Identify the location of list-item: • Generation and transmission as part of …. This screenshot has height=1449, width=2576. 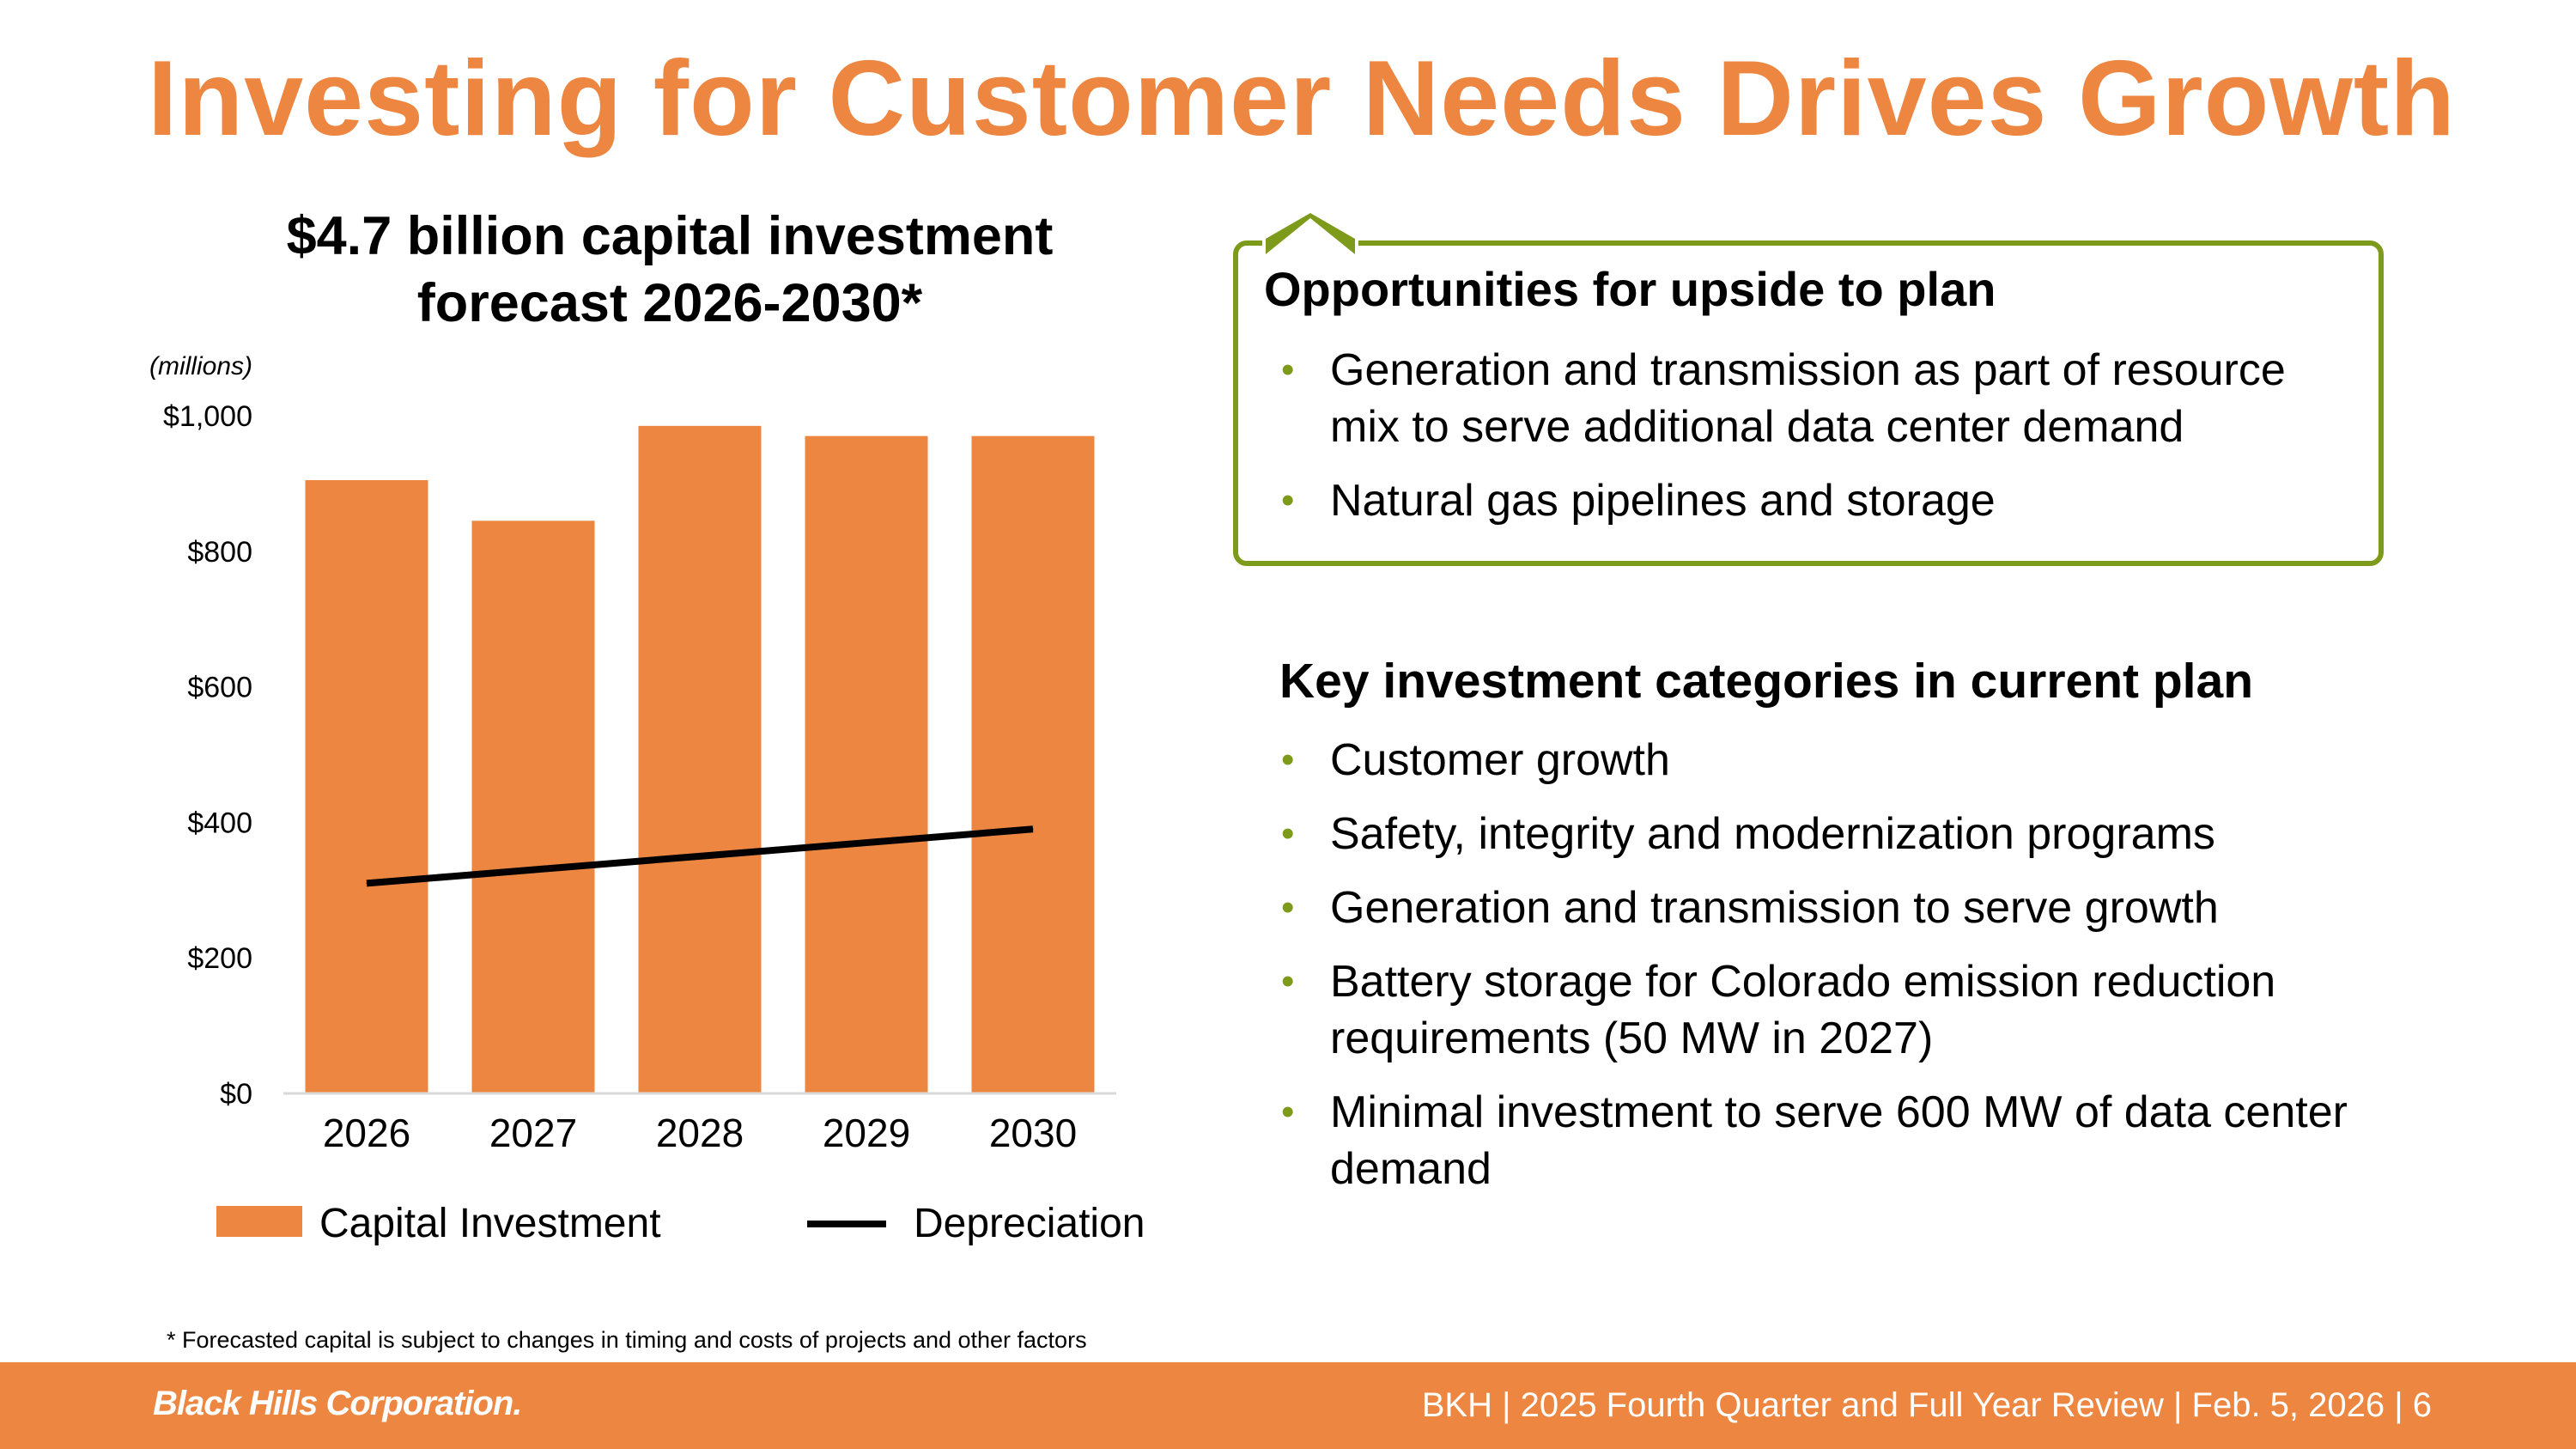
(1817, 398).